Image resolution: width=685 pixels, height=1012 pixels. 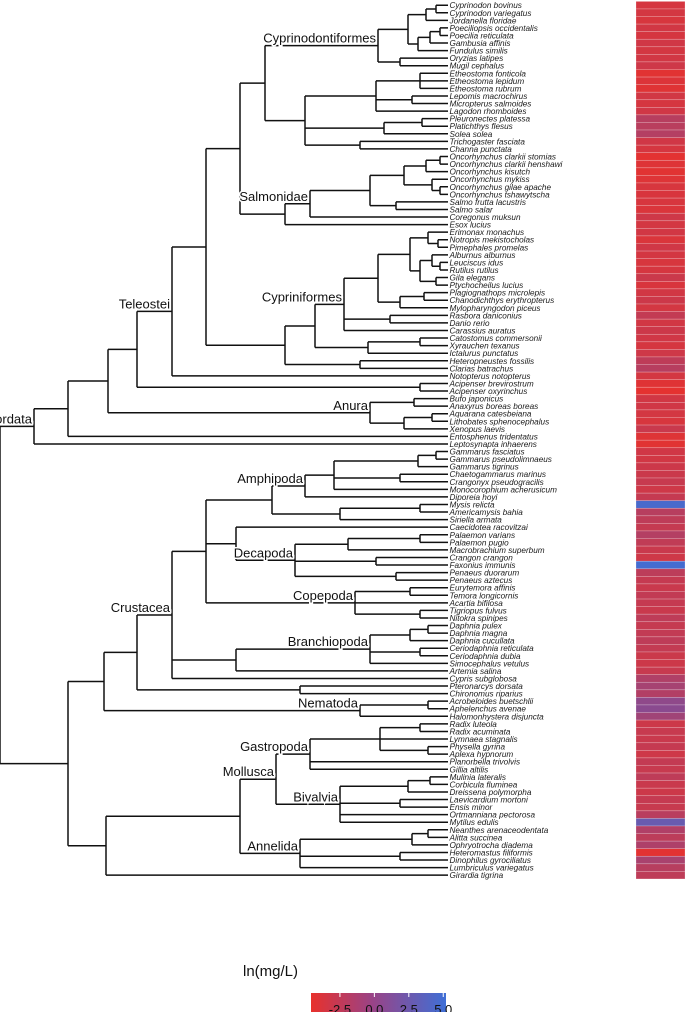 I want to click on species-label: Clarias batrachus, so click(x=482, y=368).